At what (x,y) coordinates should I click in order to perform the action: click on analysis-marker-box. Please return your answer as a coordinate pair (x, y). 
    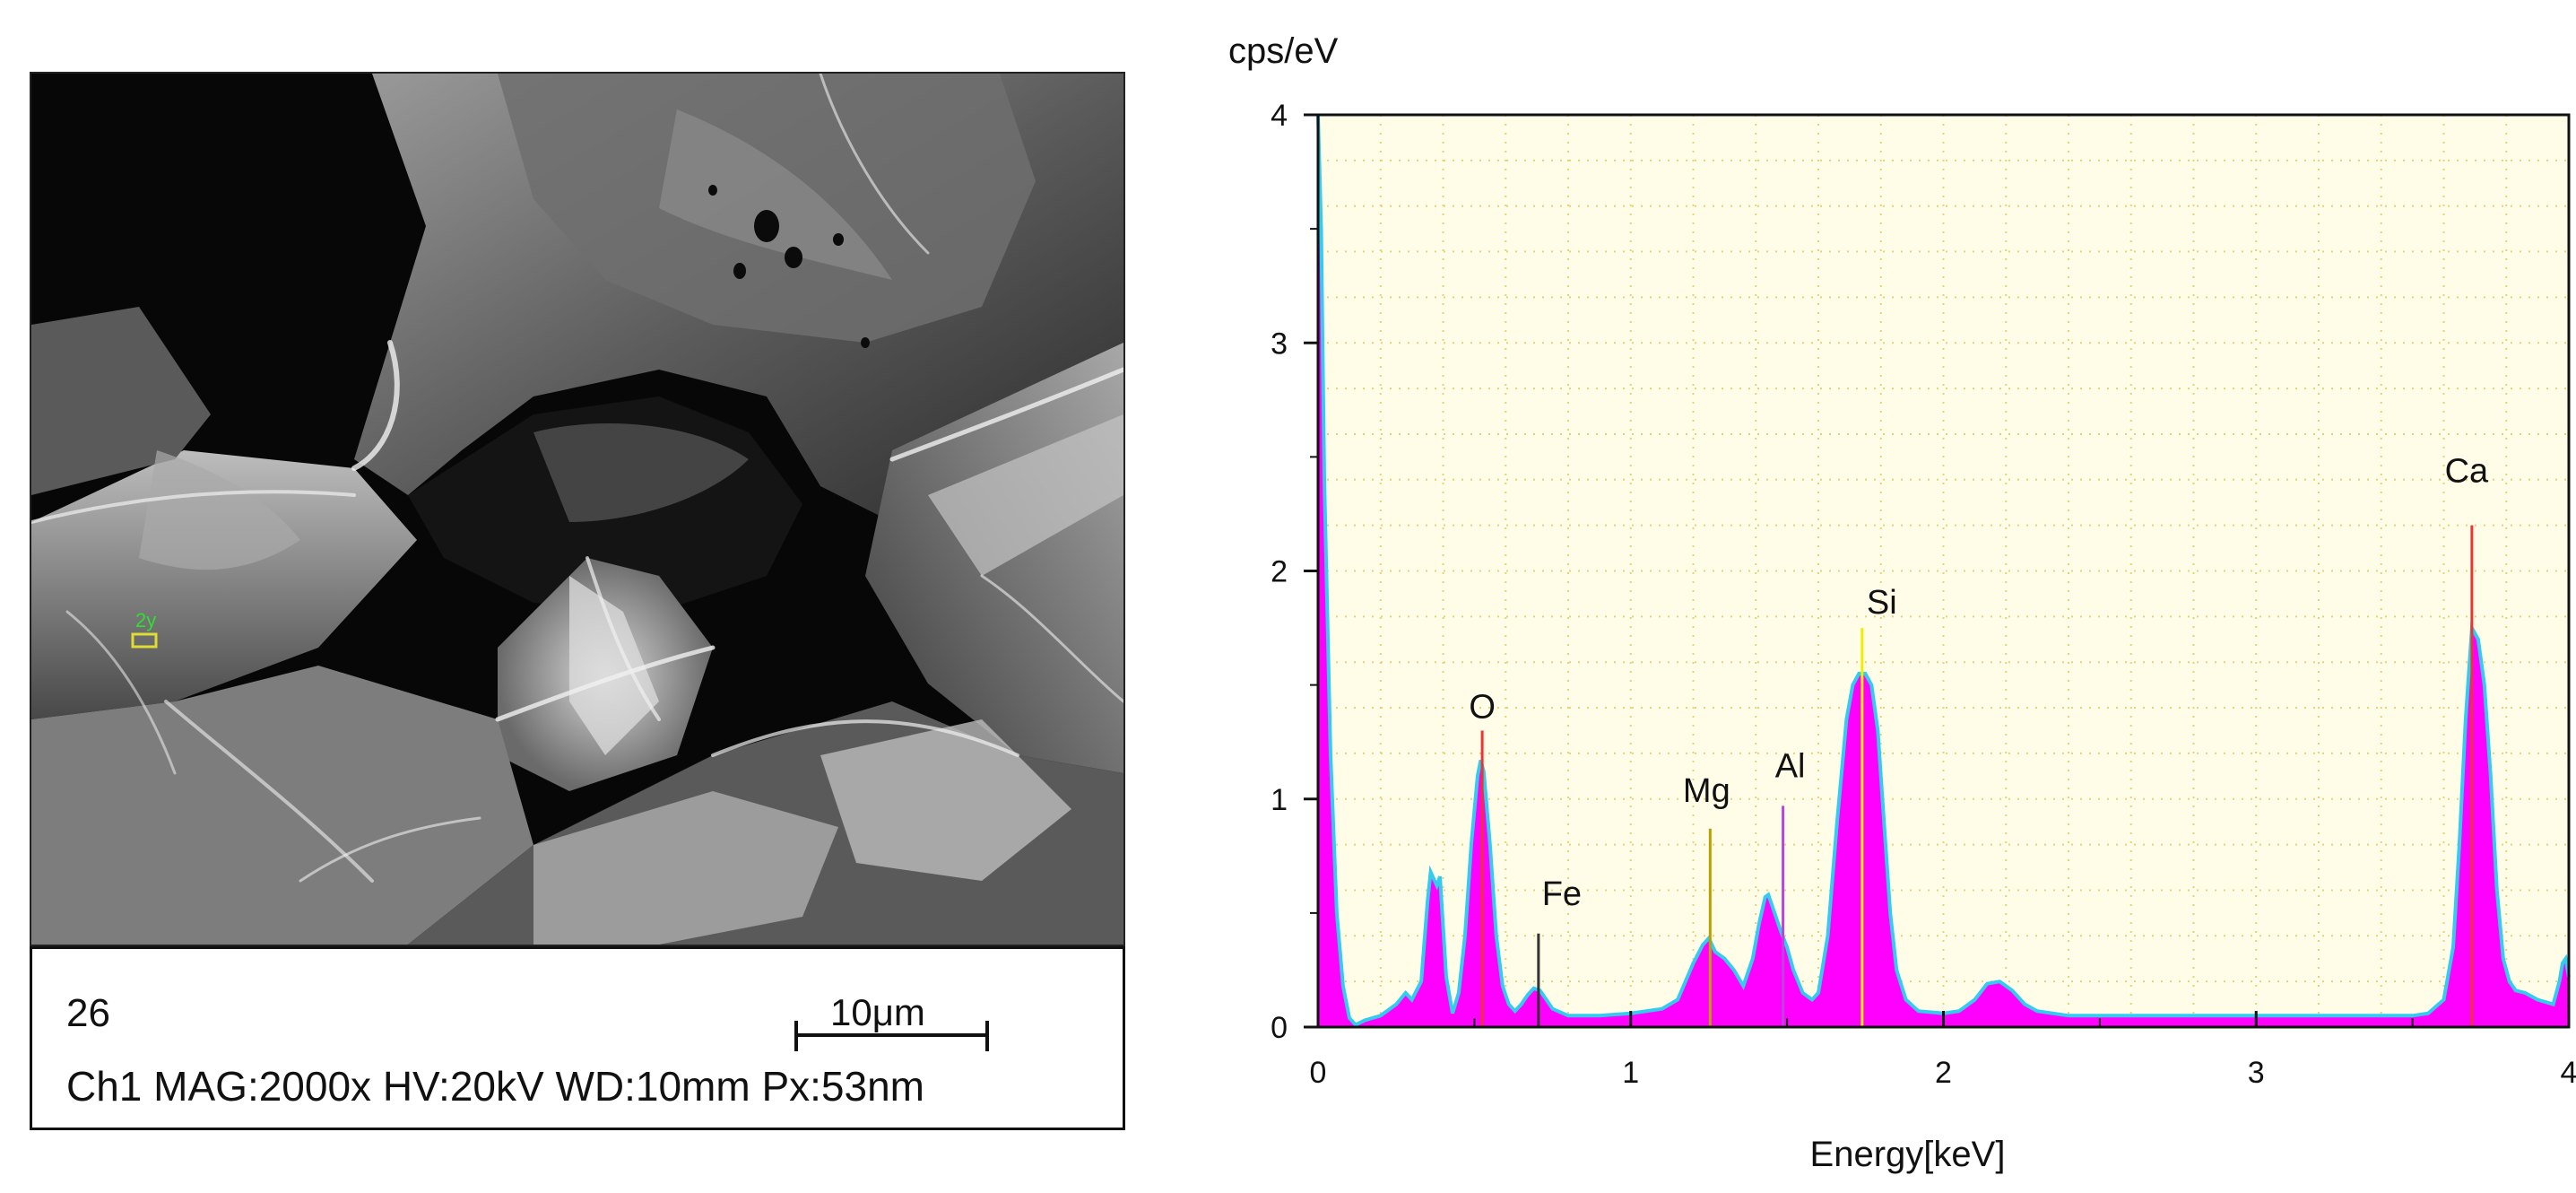
    Looking at the image, I should click on (144, 641).